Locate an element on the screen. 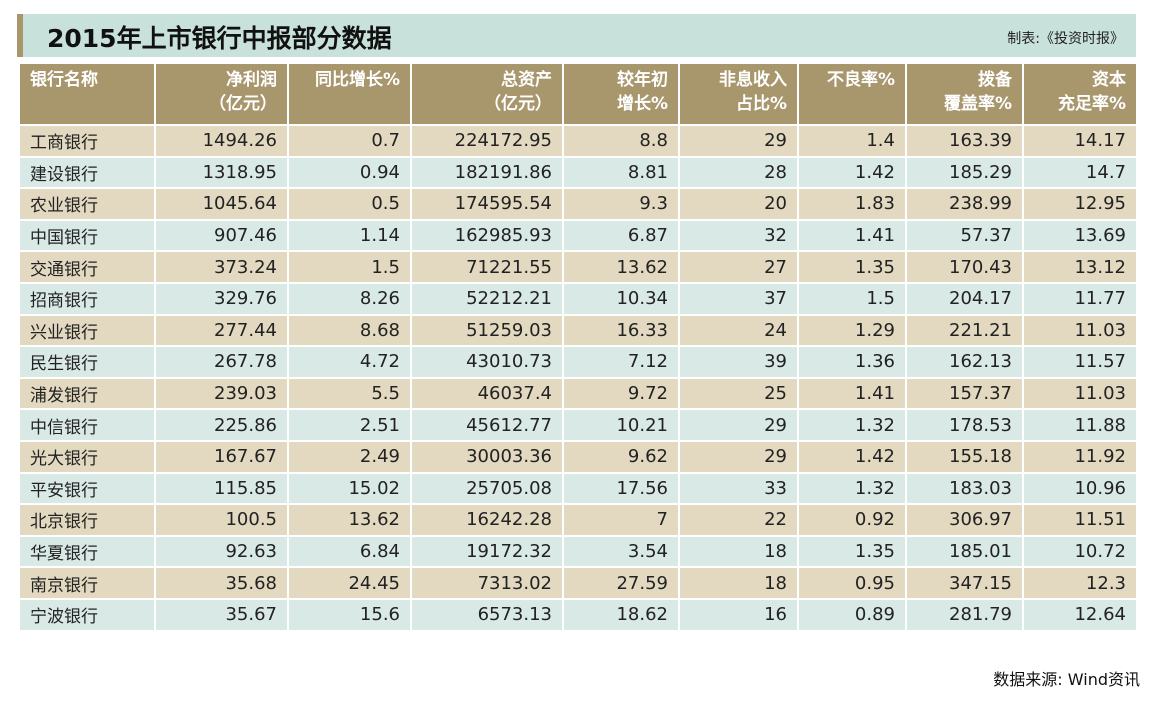 This screenshot has height=703, width=1154. table-cell: 267.78 is located at coordinates (221, 362).